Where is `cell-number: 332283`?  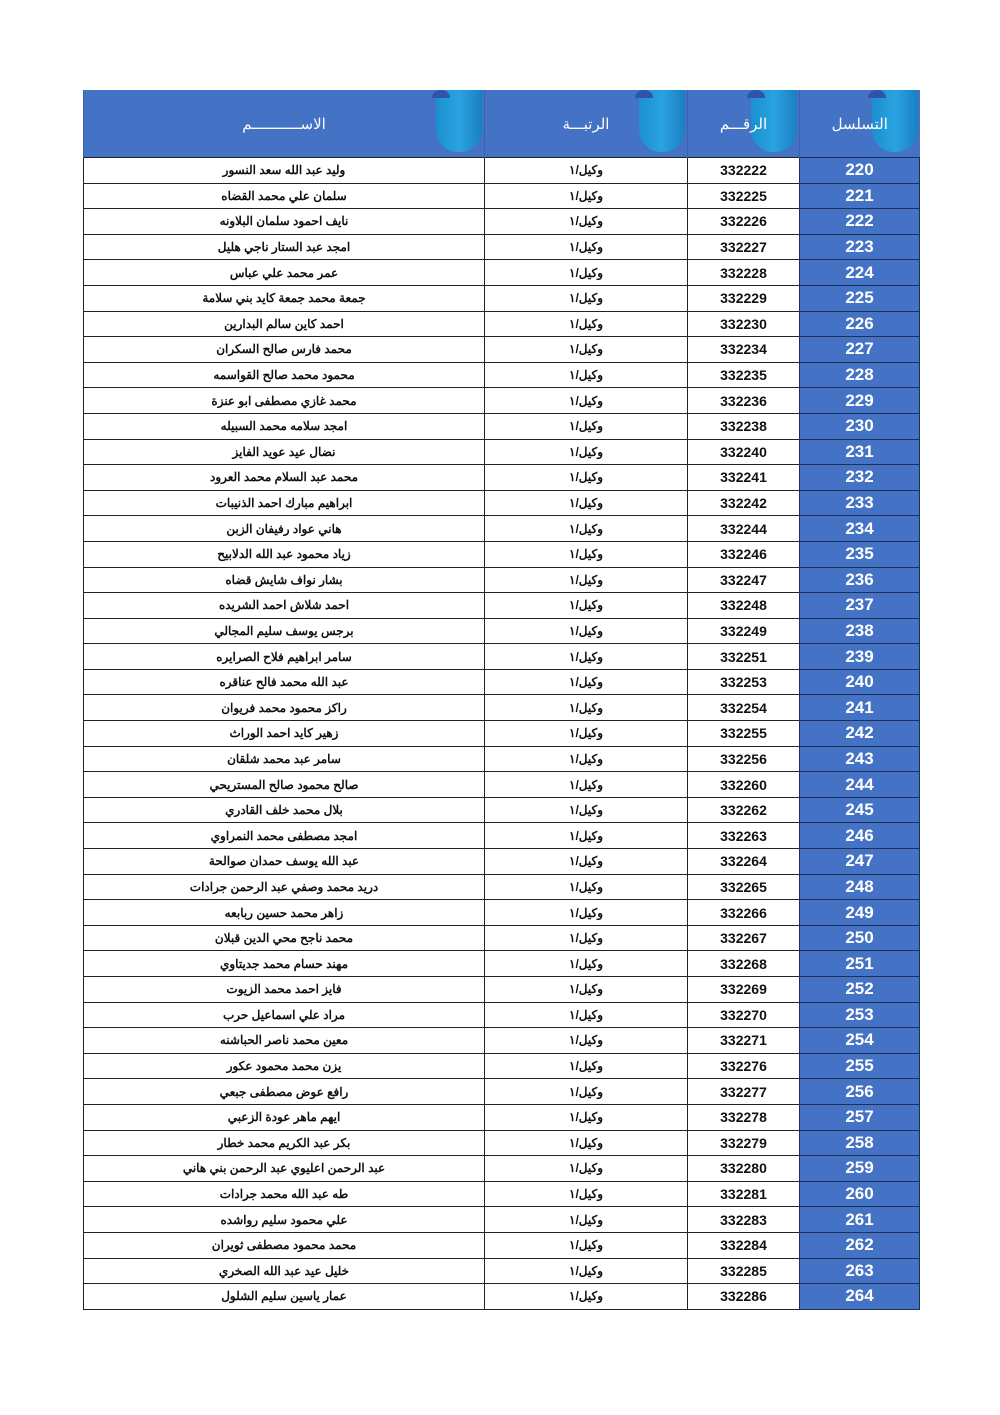
cell-number: 332283 is located at coordinates (743, 1219).